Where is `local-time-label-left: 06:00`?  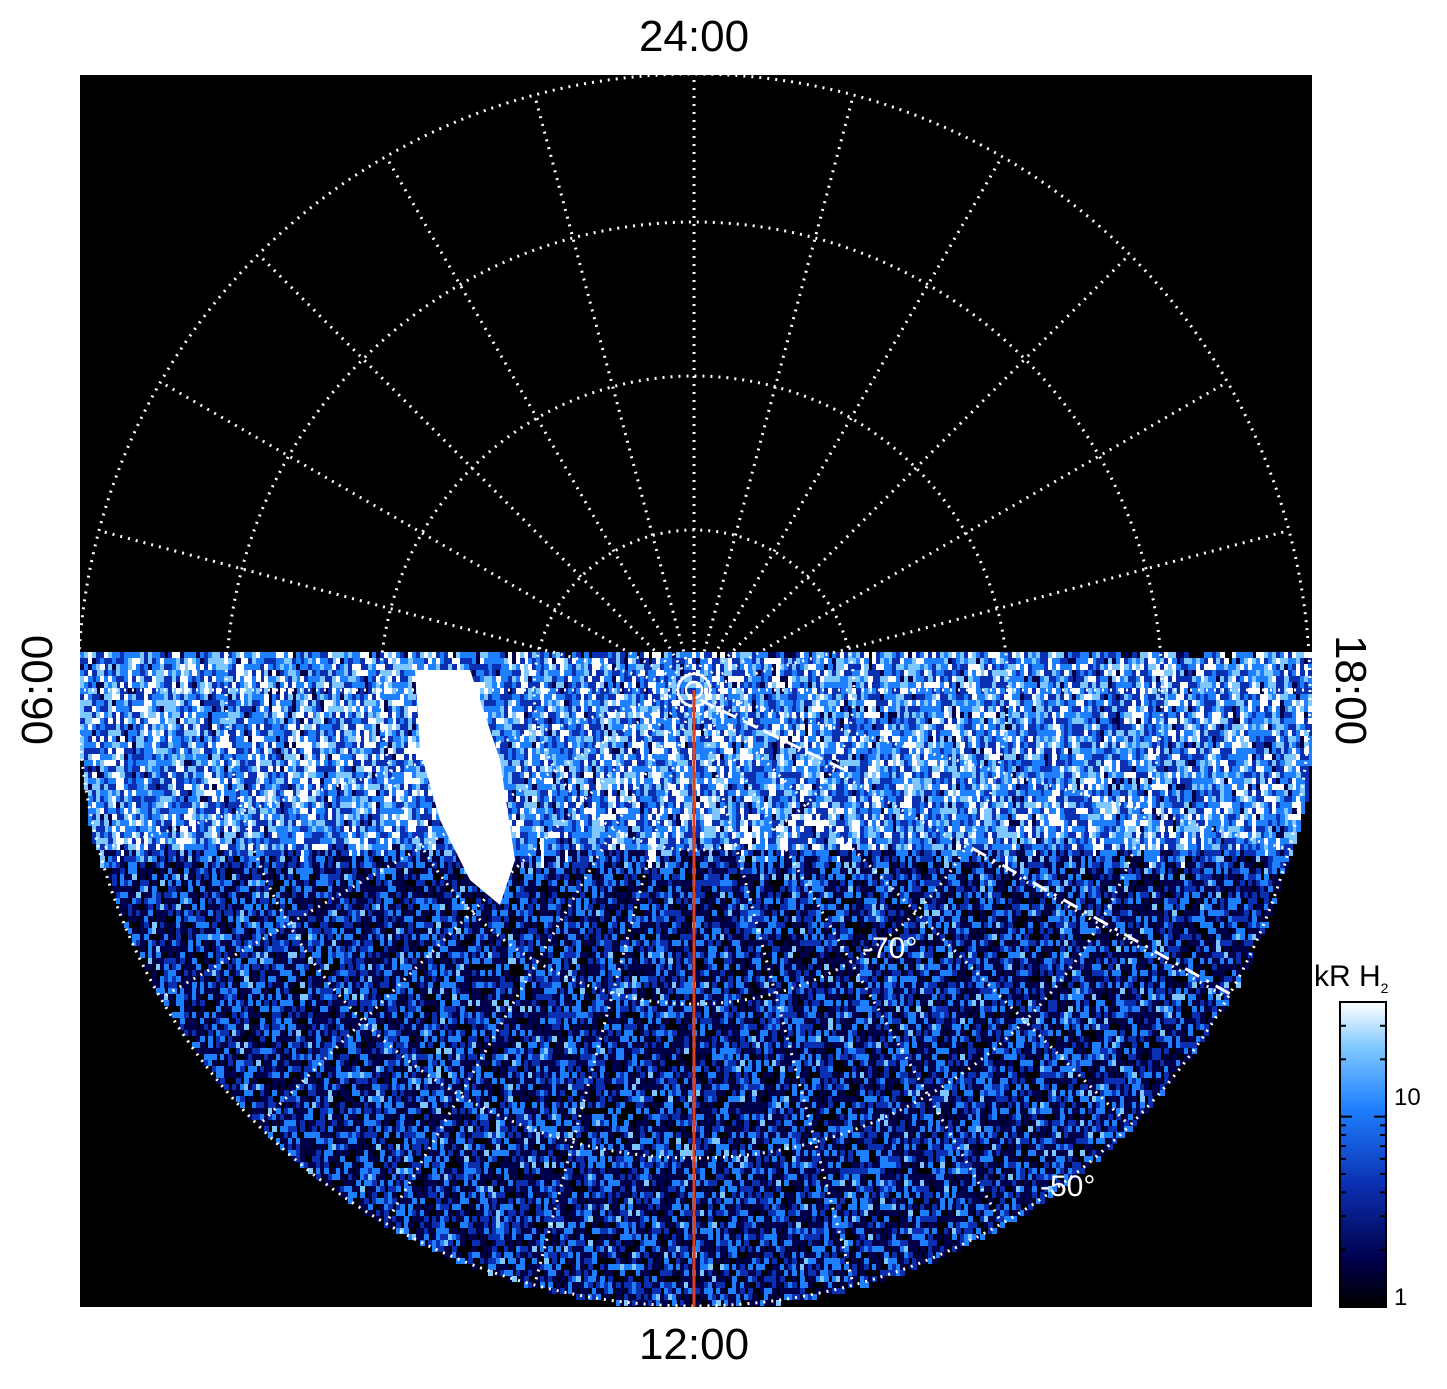
local-time-label-left: 06:00 is located at coordinates (38, 690).